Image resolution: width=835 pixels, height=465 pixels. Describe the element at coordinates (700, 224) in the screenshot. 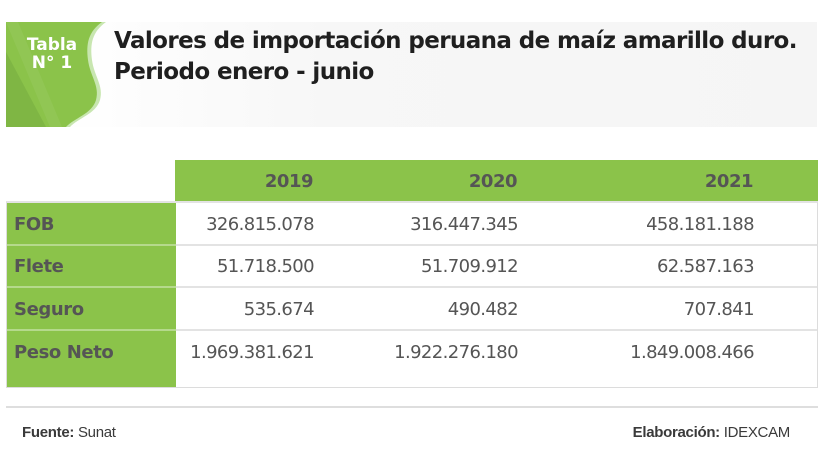

I see `table-cell: 458.181.188` at that location.